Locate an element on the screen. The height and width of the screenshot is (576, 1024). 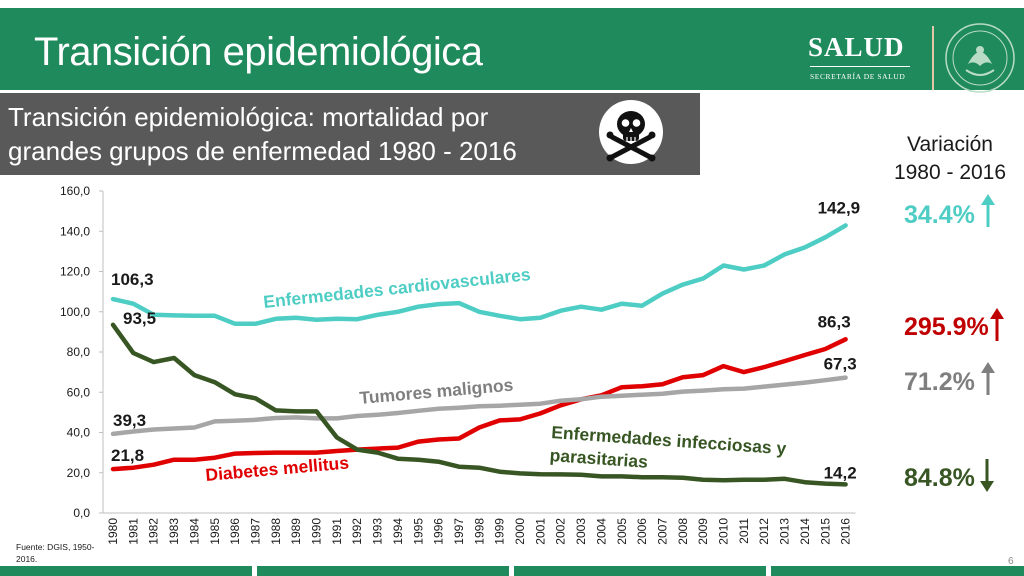
x-tick-label: 1991 is located at coordinates (337, 531).